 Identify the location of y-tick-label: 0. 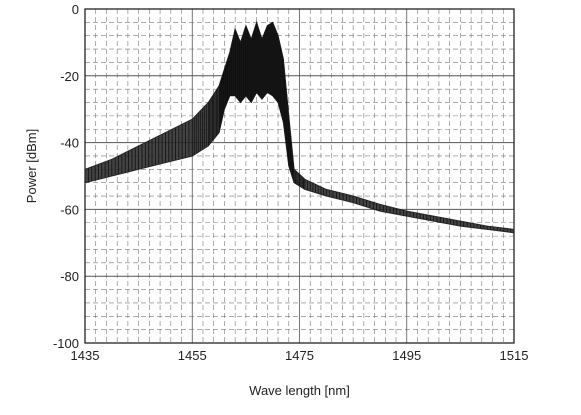
(75, 9).